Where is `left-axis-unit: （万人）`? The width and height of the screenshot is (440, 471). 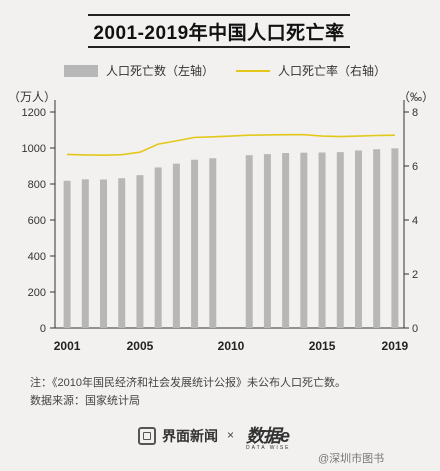 left-axis-unit: （万人） is located at coordinates (32, 97).